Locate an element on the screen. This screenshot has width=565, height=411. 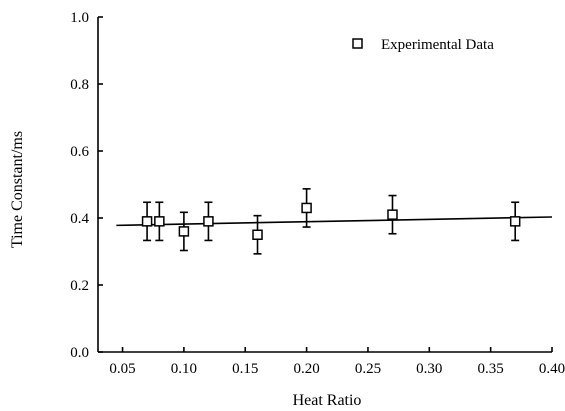
x-tick-label: 0.20 is located at coordinates (306, 369).